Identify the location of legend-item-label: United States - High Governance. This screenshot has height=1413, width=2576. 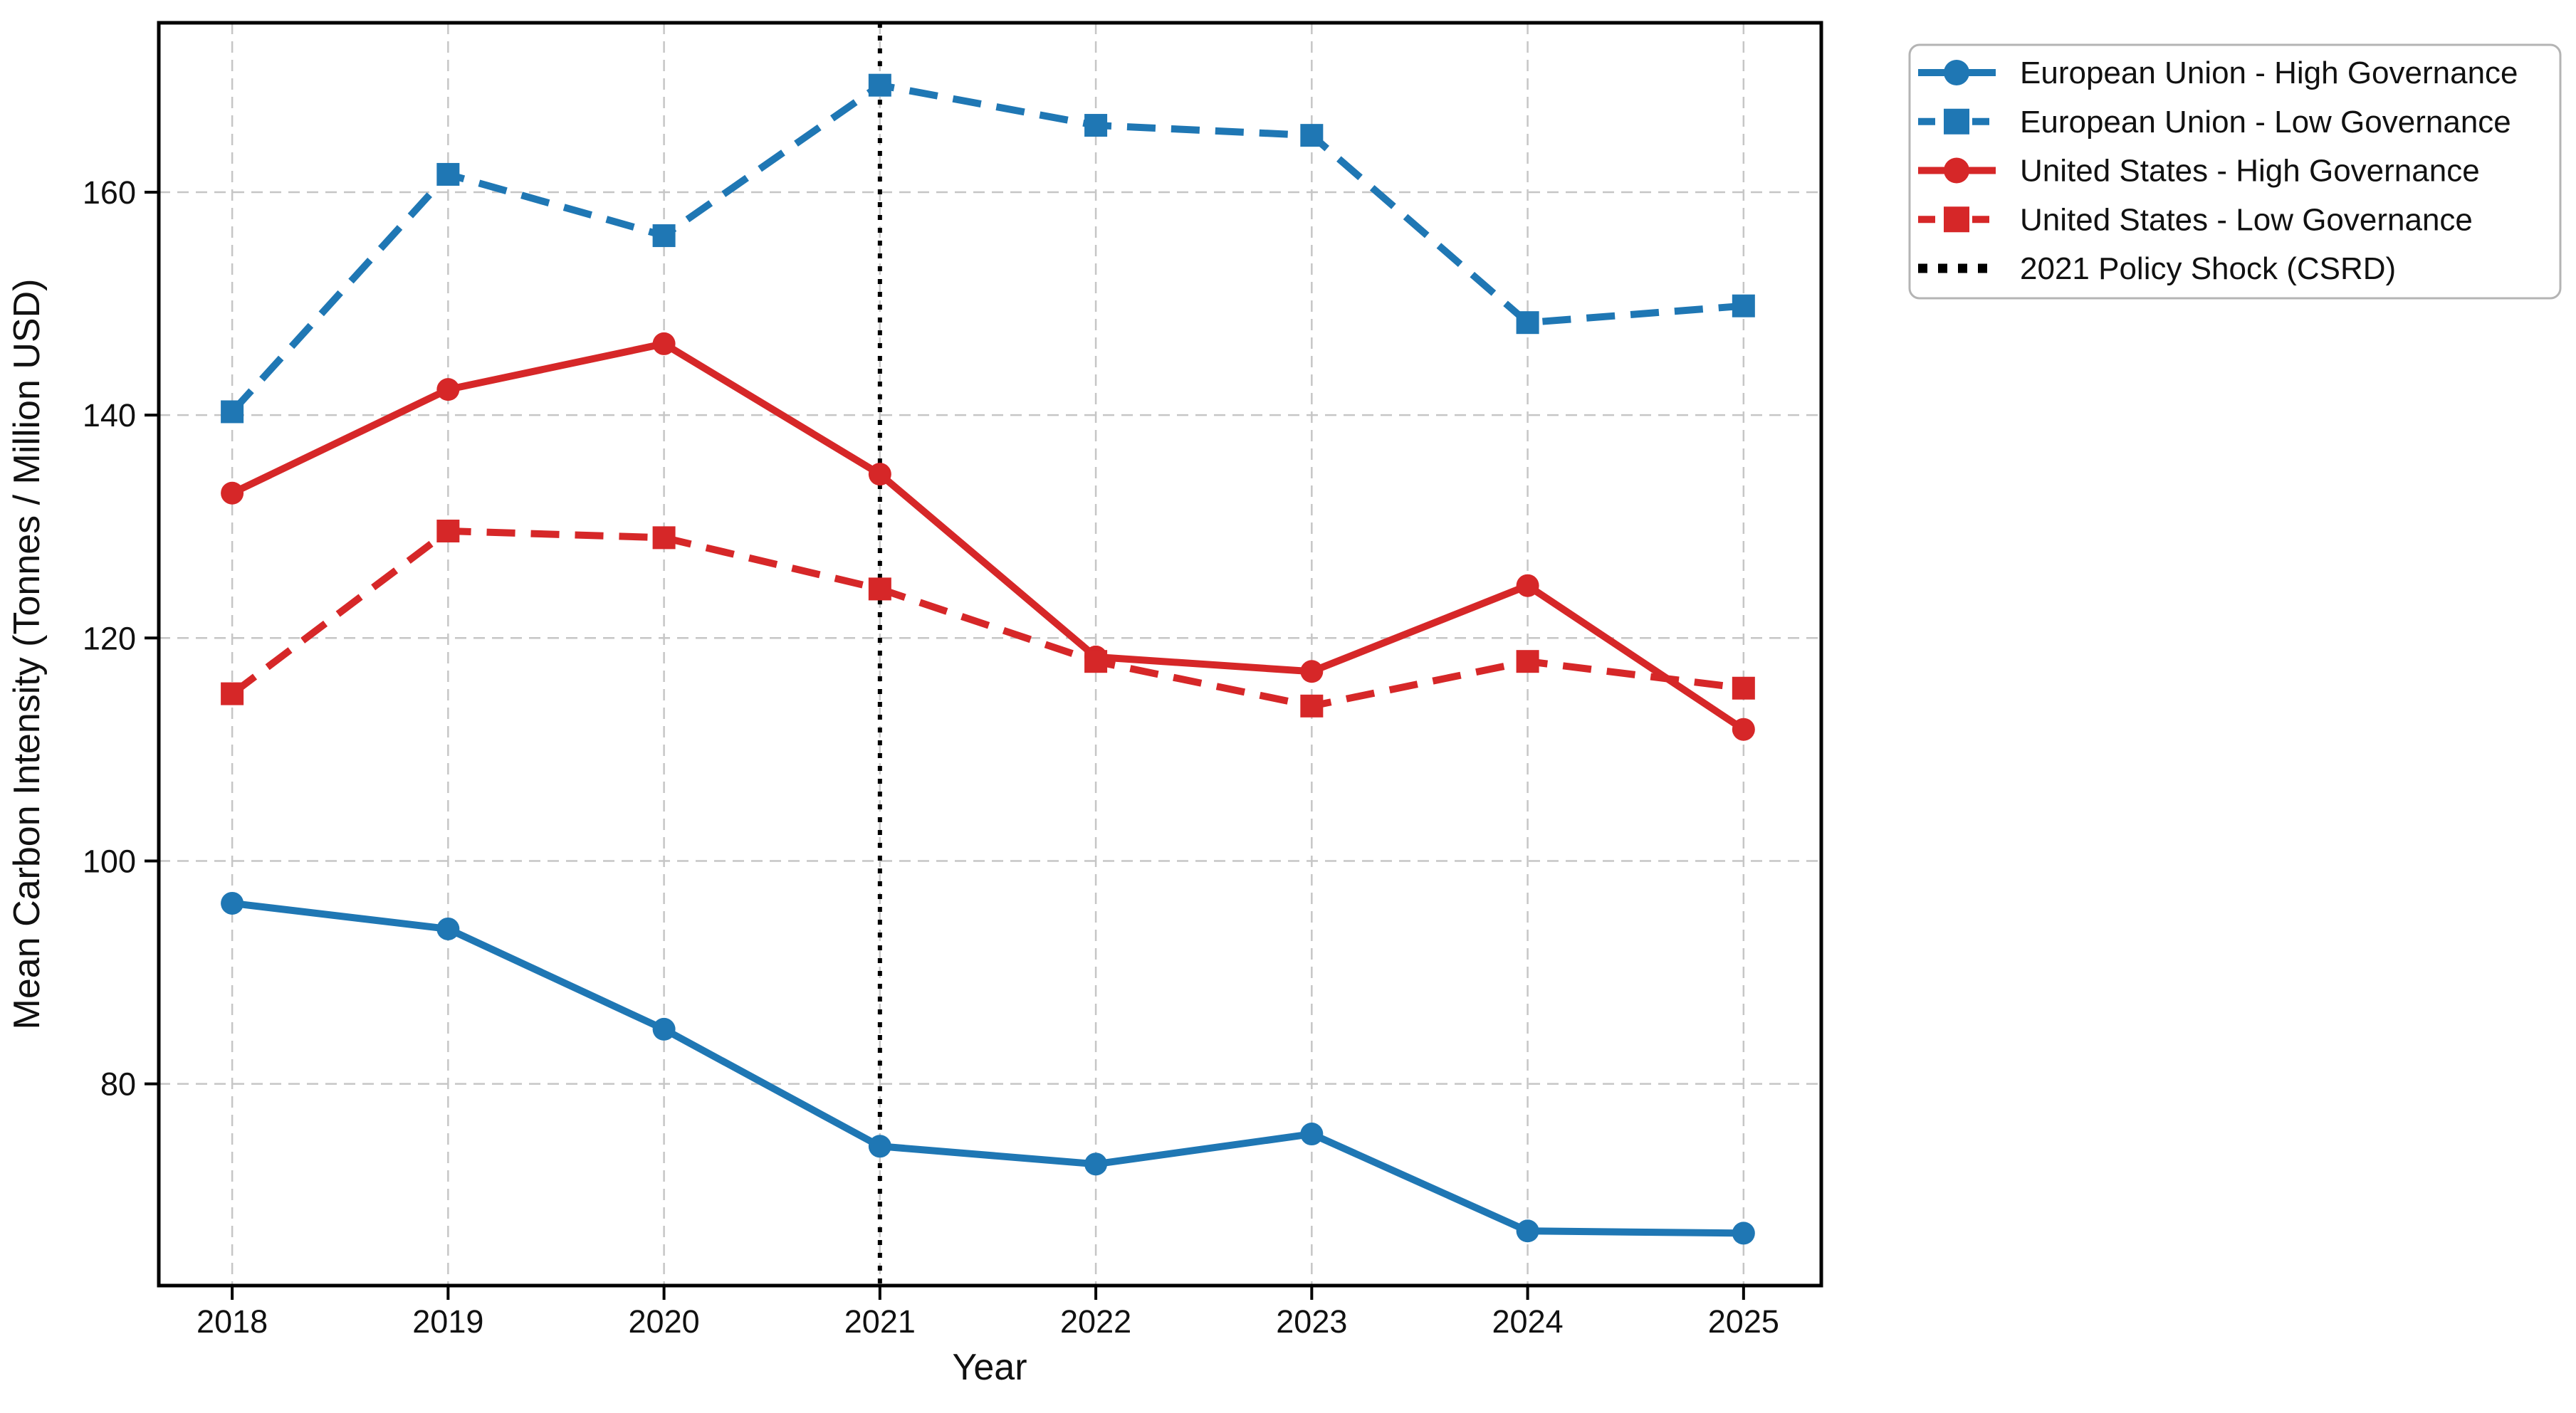
(2250, 171).